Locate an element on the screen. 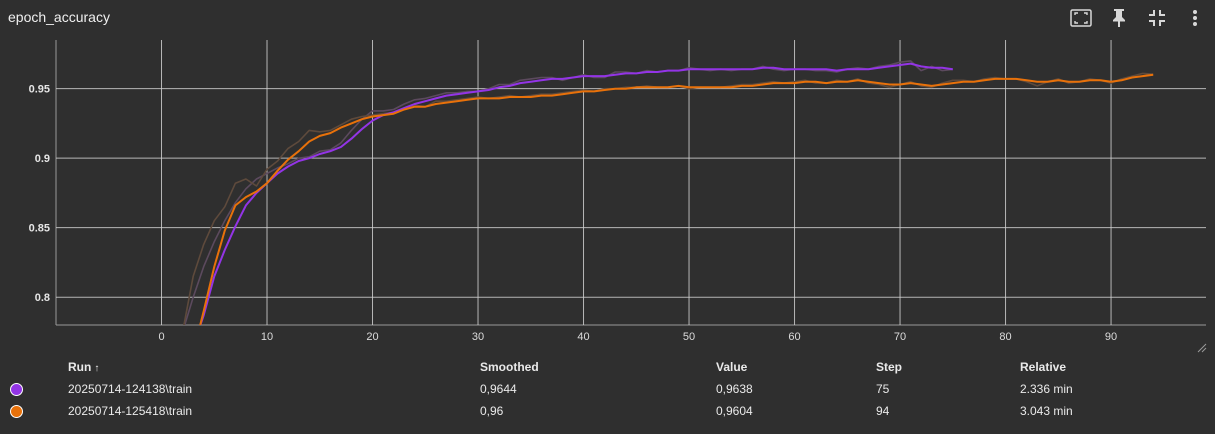 The image size is (1215, 434). x-tick-label: 30 is located at coordinates (478, 337).